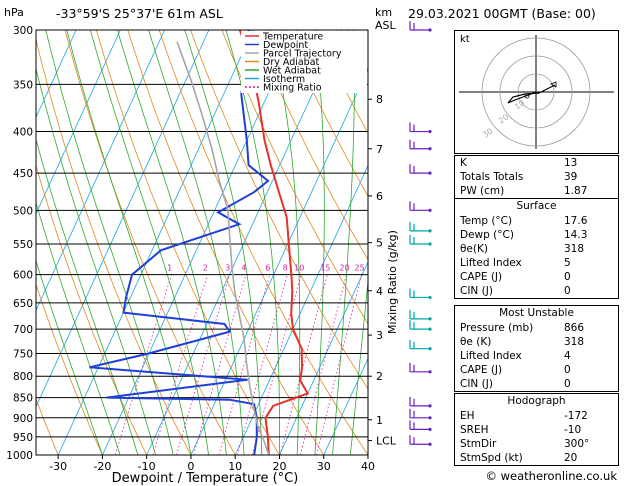 This screenshot has height=486, width=629. Describe the element at coordinates (324, 466) in the screenshot. I see `temperature-tick-label: 30` at that location.